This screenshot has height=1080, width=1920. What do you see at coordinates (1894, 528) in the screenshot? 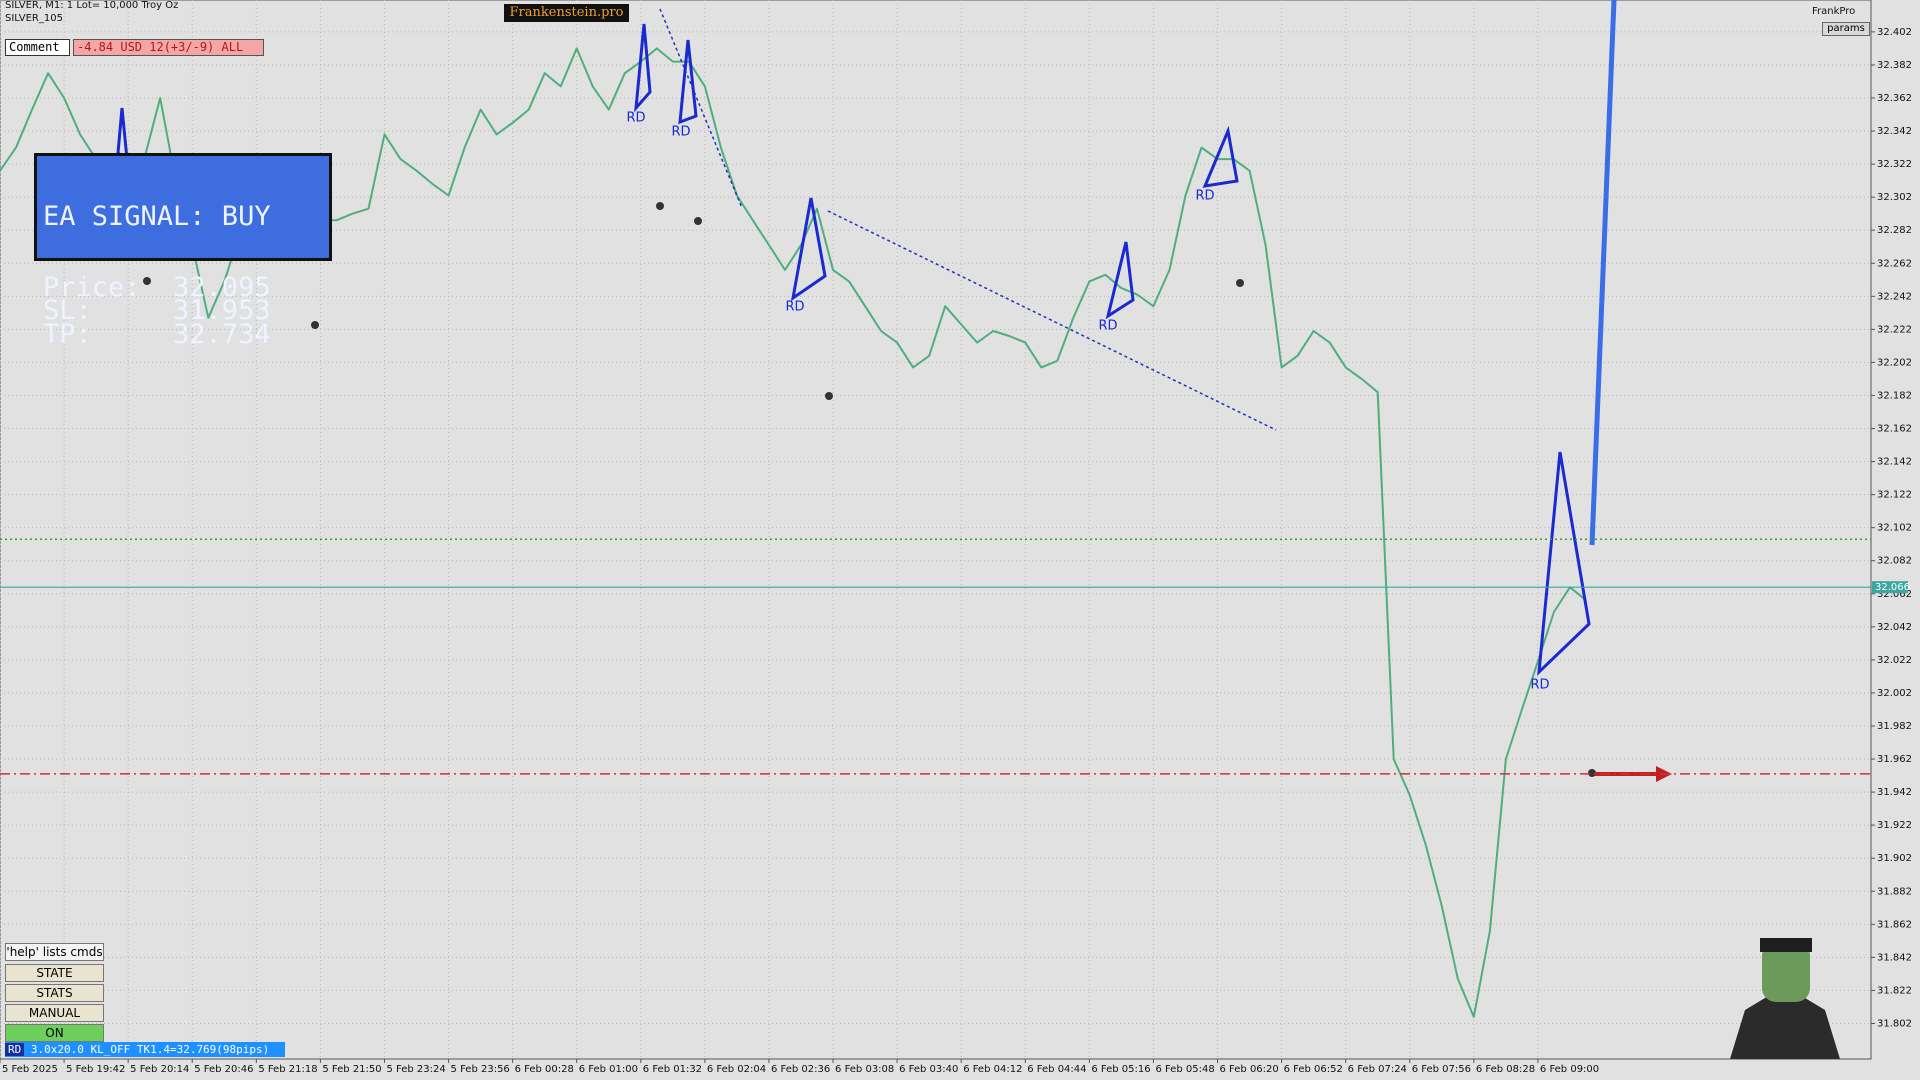
I see `y-tick-label: 32.102` at bounding box center [1894, 528].